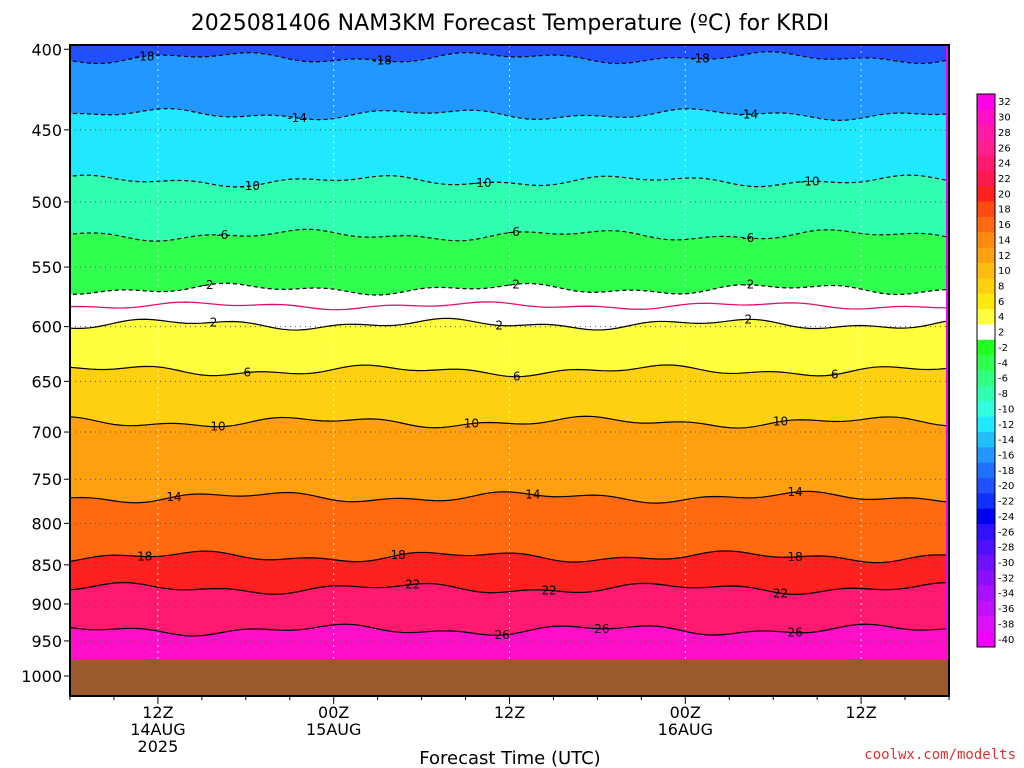 The height and width of the screenshot is (768, 1024). What do you see at coordinates (1004, 148) in the screenshot?
I see `colorbar-label: 26` at bounding box center [1004, 148].